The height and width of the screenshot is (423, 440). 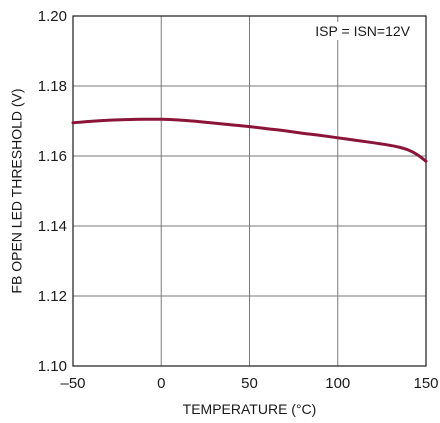 What do you see at coordinates (52, 366) in the screenshot?
I see `y-tick-label: 1.10` at bounding box center [52, 366].